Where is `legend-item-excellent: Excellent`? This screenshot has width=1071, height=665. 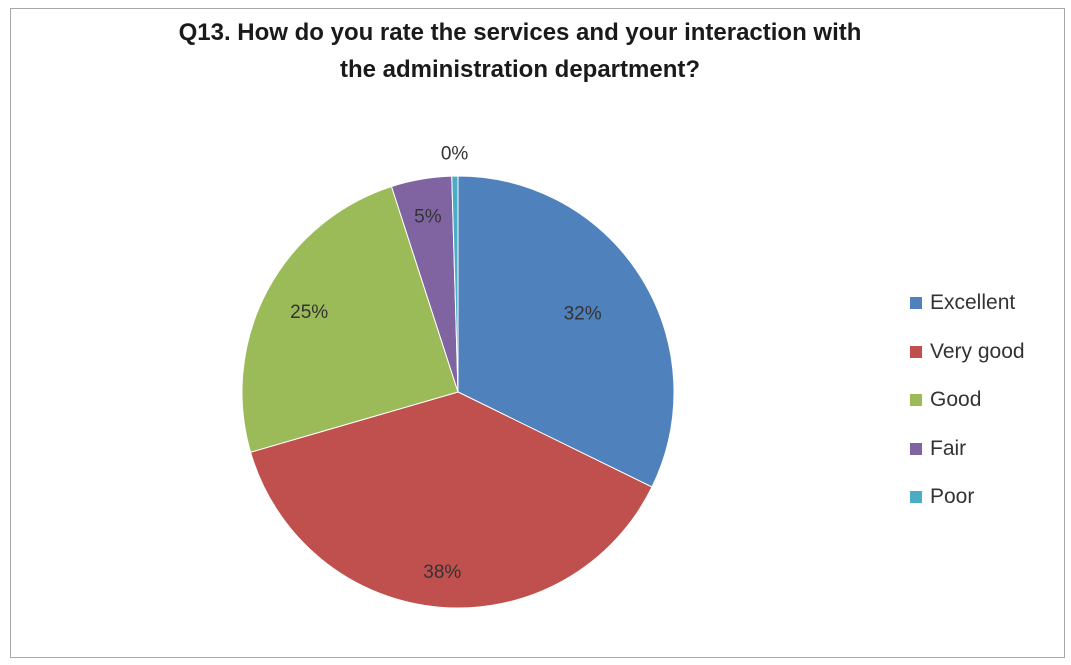
legend-item-excellent: Excellent is located at coordinates (967, 303).